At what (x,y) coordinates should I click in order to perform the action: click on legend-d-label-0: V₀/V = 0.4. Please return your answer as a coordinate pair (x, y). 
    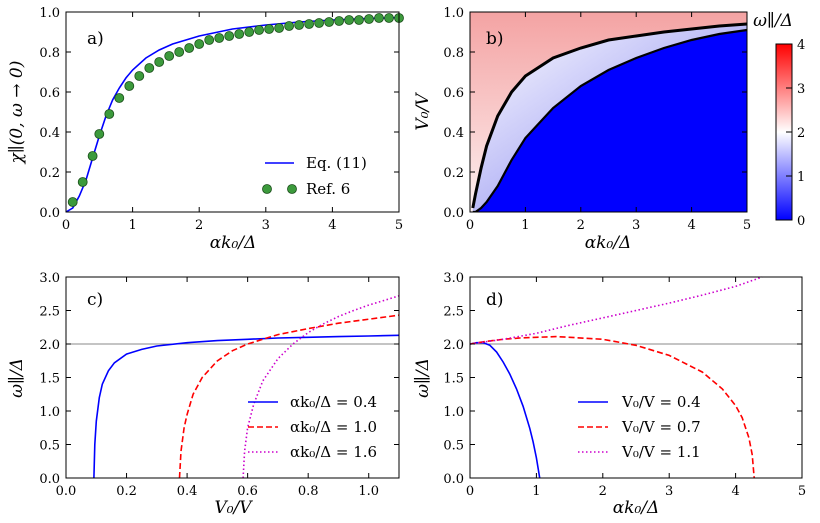
    Looking at the image, I should click on (661, 402).